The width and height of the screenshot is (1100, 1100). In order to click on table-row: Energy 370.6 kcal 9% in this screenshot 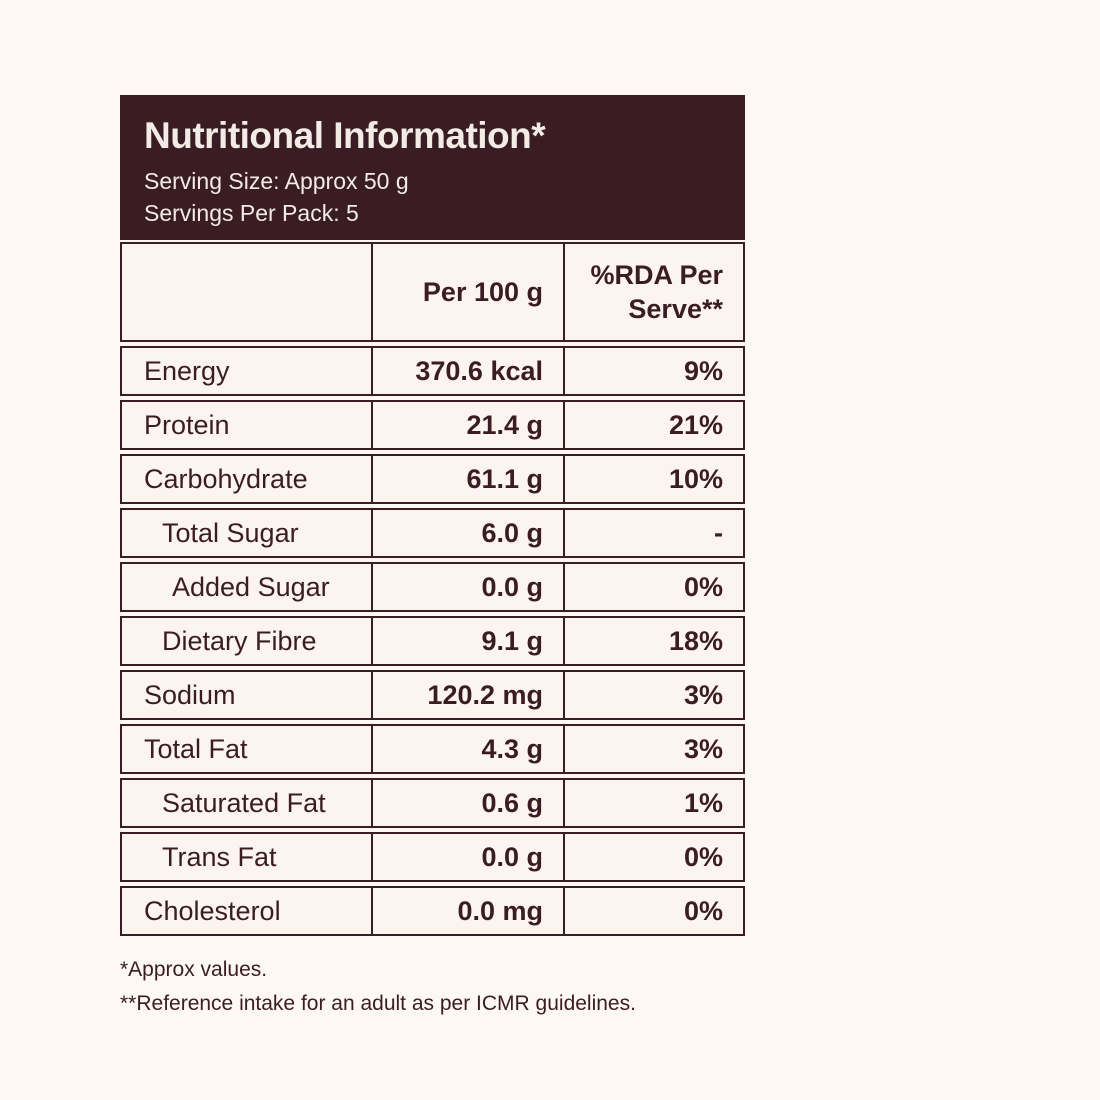, I will do `click(432, 371)`.